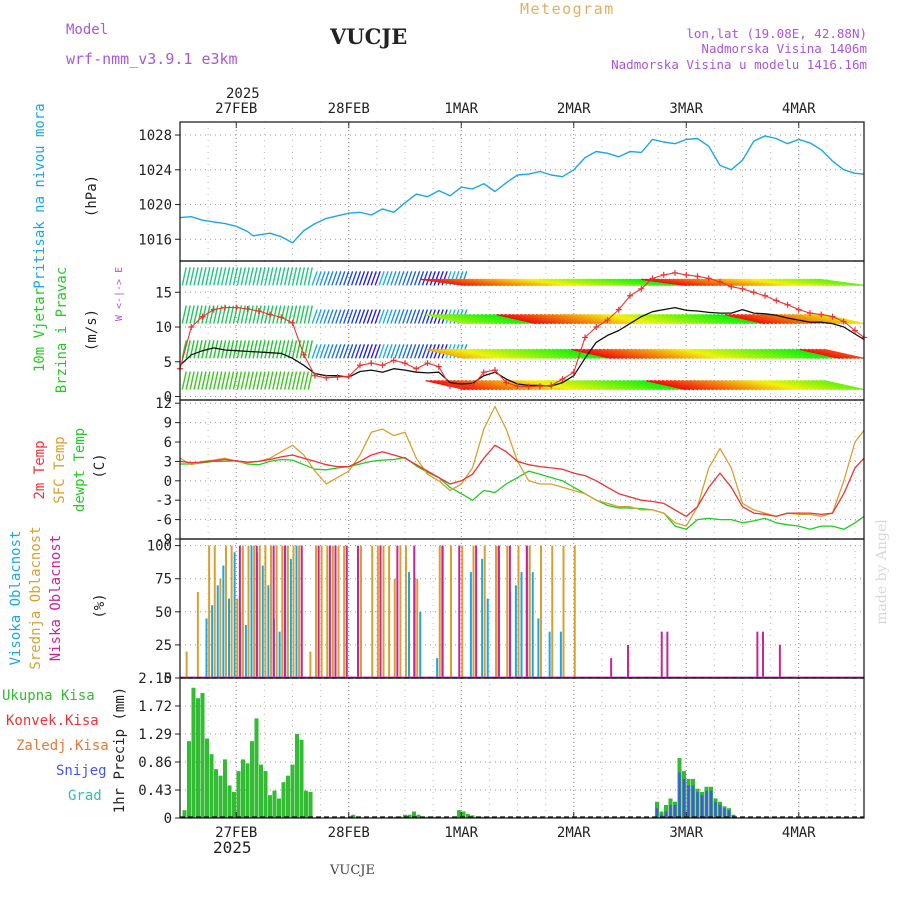 This screenshot has height=900, width=900. Describe the element at coordinates (522, 493) in the screenshot. I see `temp-dew-line` at that location.